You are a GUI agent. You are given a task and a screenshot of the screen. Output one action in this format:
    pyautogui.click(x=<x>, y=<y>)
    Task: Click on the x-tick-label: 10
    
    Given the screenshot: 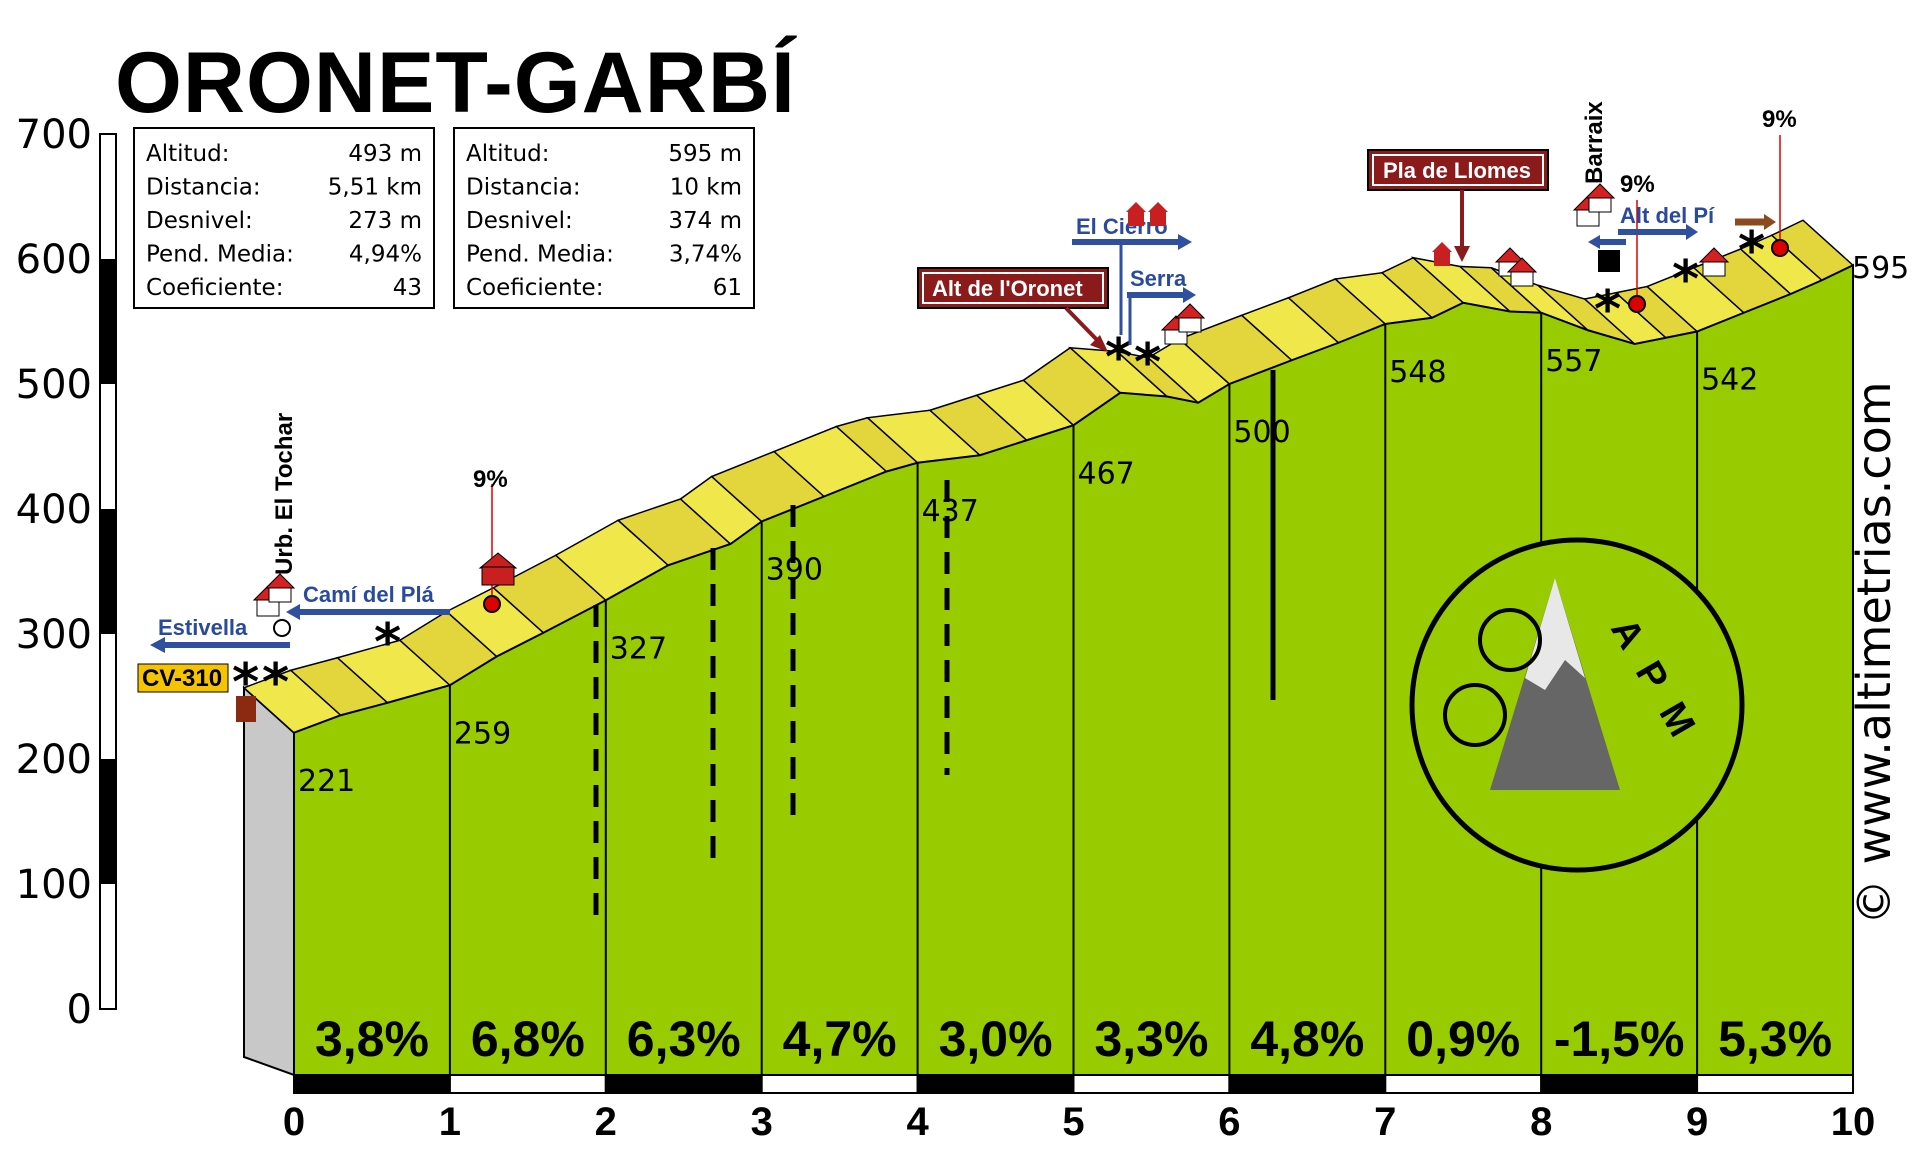 What is the action you would take?
    pyautogui.click(x=1853, y=1122)
    